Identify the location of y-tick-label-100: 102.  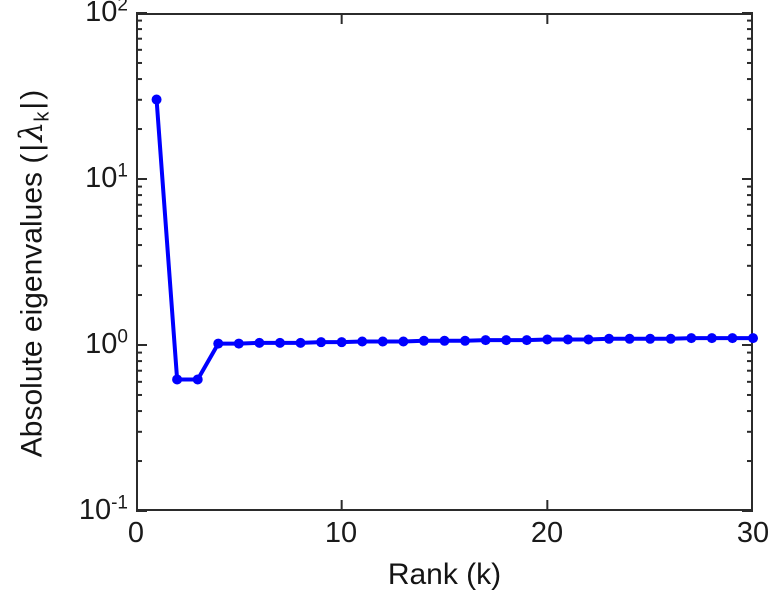
(106, 13).